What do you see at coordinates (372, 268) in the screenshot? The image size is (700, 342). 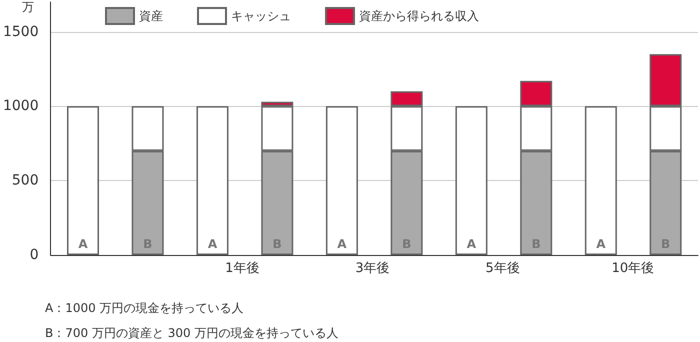 I see `text: 3年後` at bounding box center [372, 268].